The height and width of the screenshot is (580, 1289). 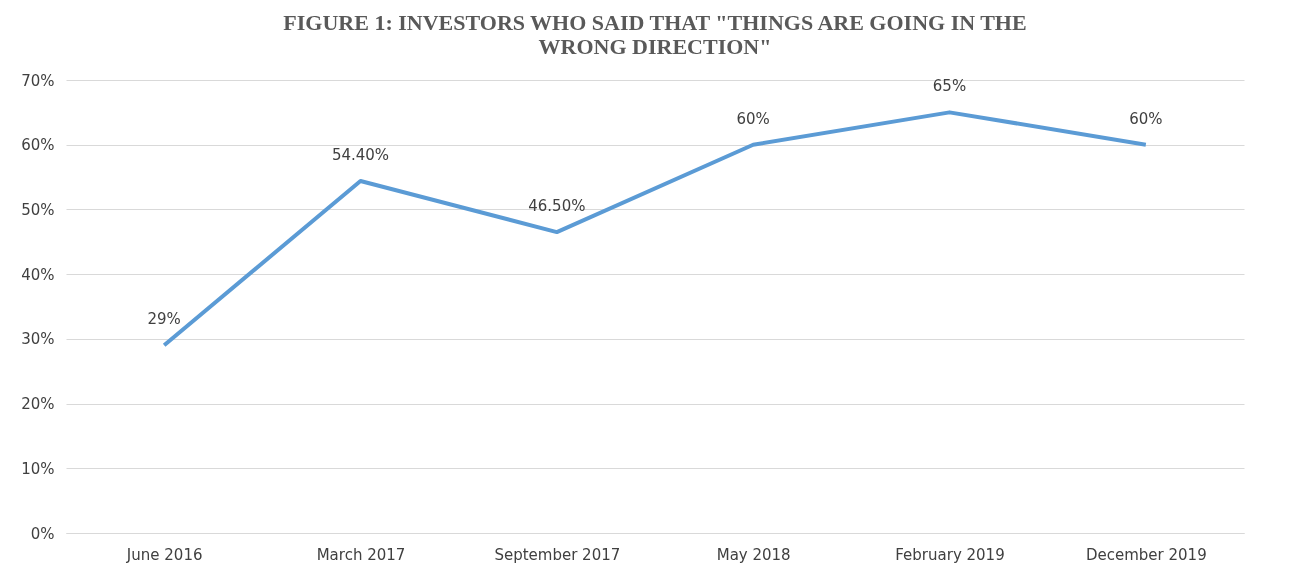 I want to click on x-tick-label: June 2016, so click(x=164, y=554).